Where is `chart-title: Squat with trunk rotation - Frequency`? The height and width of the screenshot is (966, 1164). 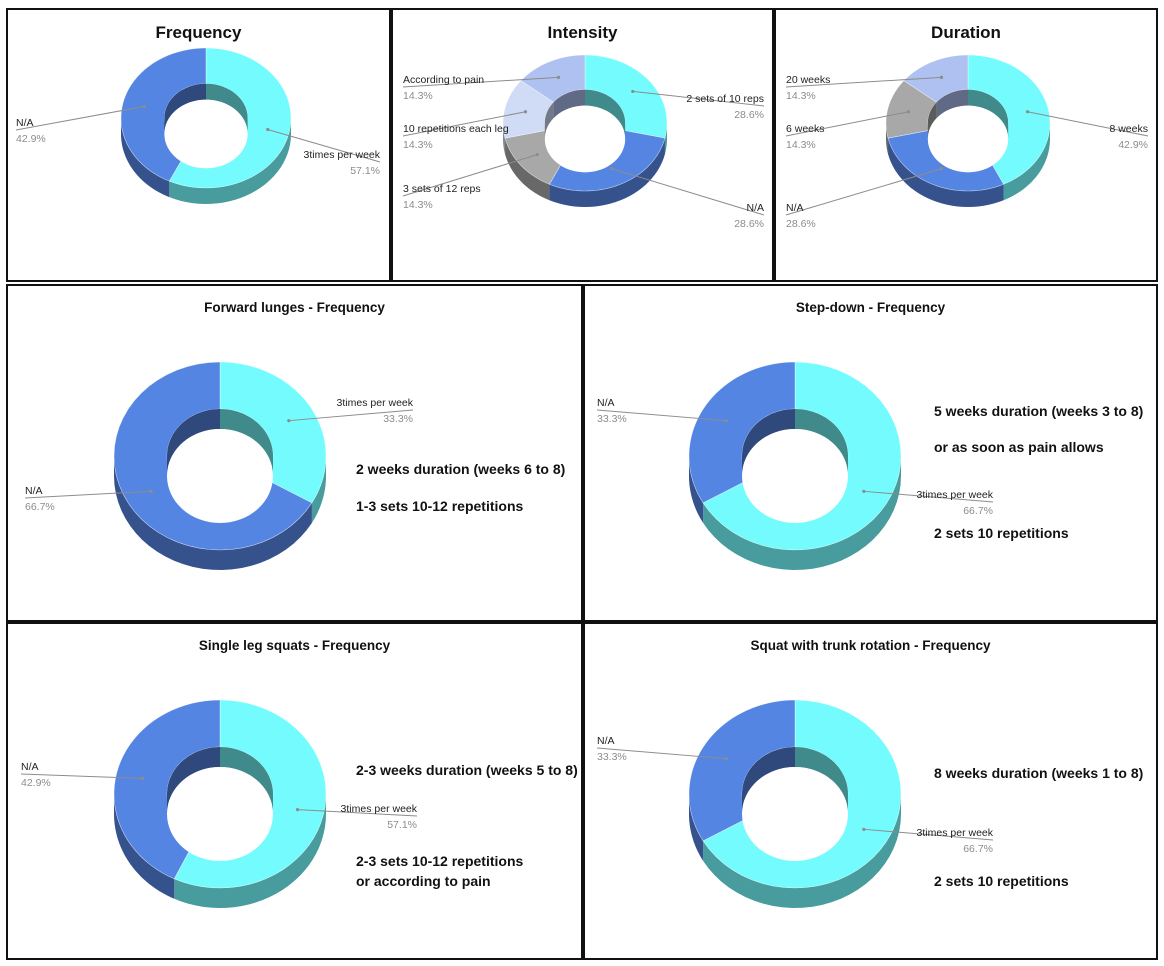
chart-title: Squat with trunk rotation - Frequency is located at coordinates (870, 645).